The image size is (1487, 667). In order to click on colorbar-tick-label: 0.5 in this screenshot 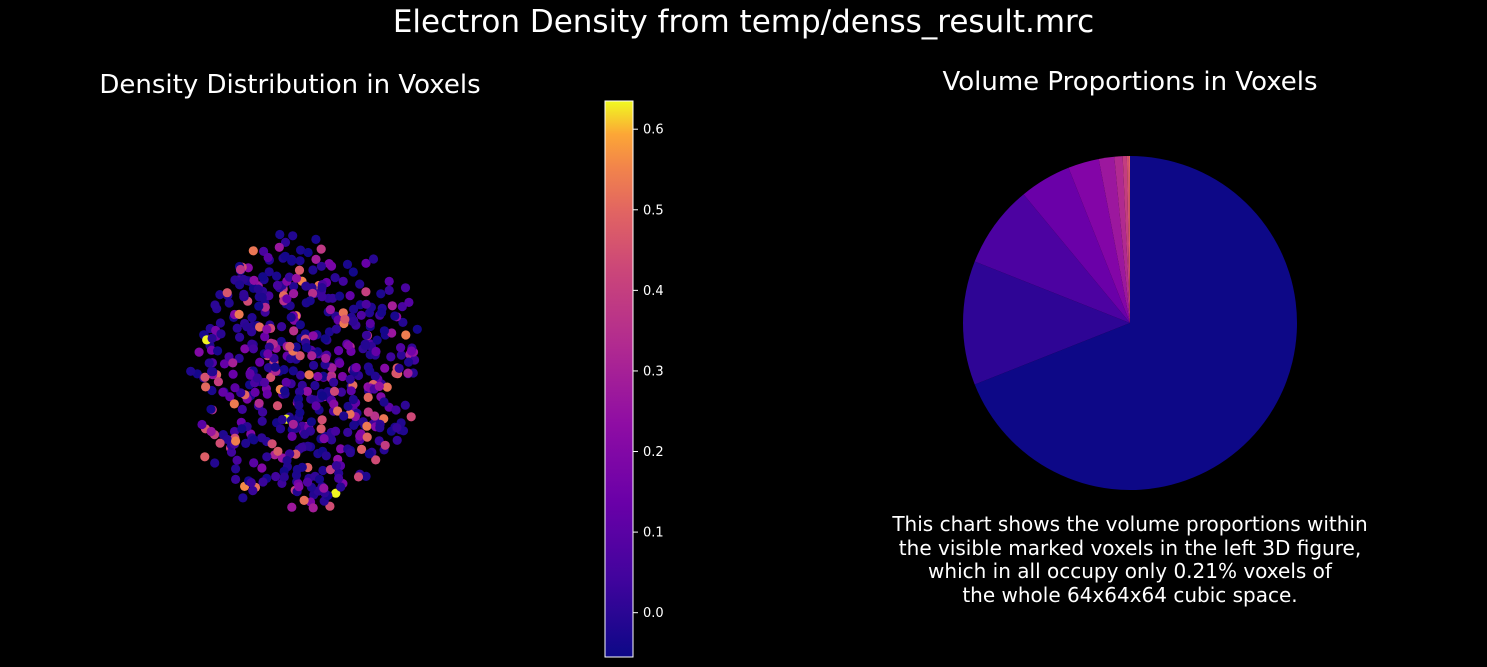, I will do `click(653, 210)`.